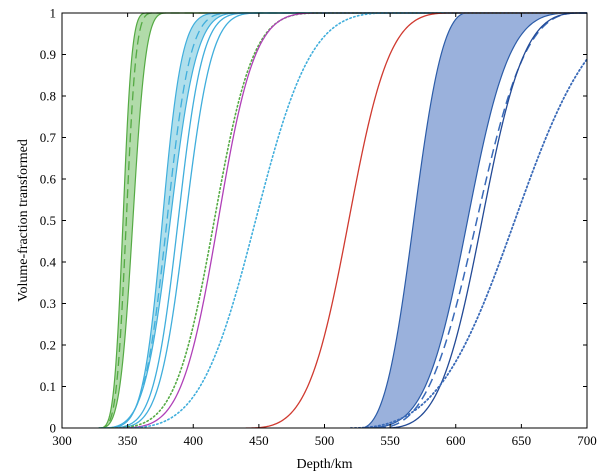 This screenshot has width=605, height=473. What do you see at coordinates (128, 440) in the screenshot?
I see `x-tick-label: 350` at bounding box center [128, 440].